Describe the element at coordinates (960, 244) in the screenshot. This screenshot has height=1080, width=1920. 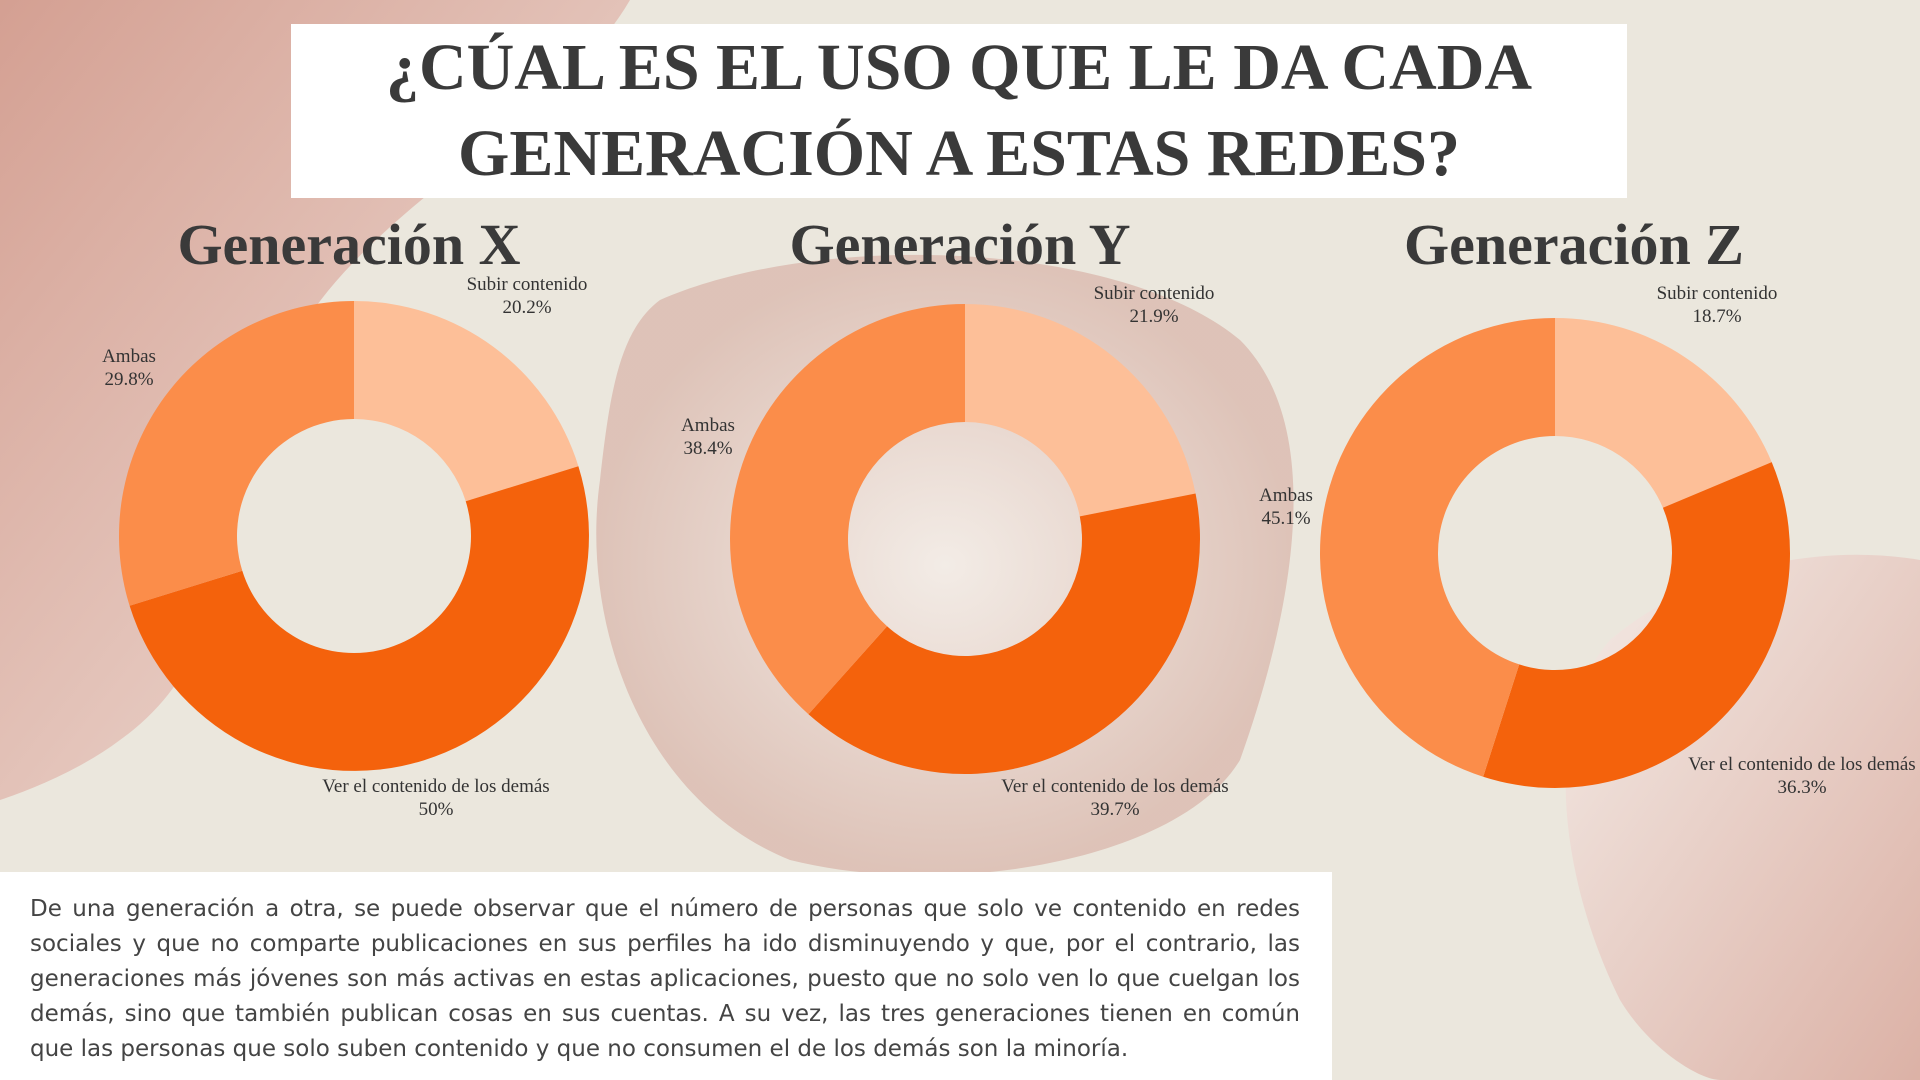
I see `chart-title: Generación Y` at that location.